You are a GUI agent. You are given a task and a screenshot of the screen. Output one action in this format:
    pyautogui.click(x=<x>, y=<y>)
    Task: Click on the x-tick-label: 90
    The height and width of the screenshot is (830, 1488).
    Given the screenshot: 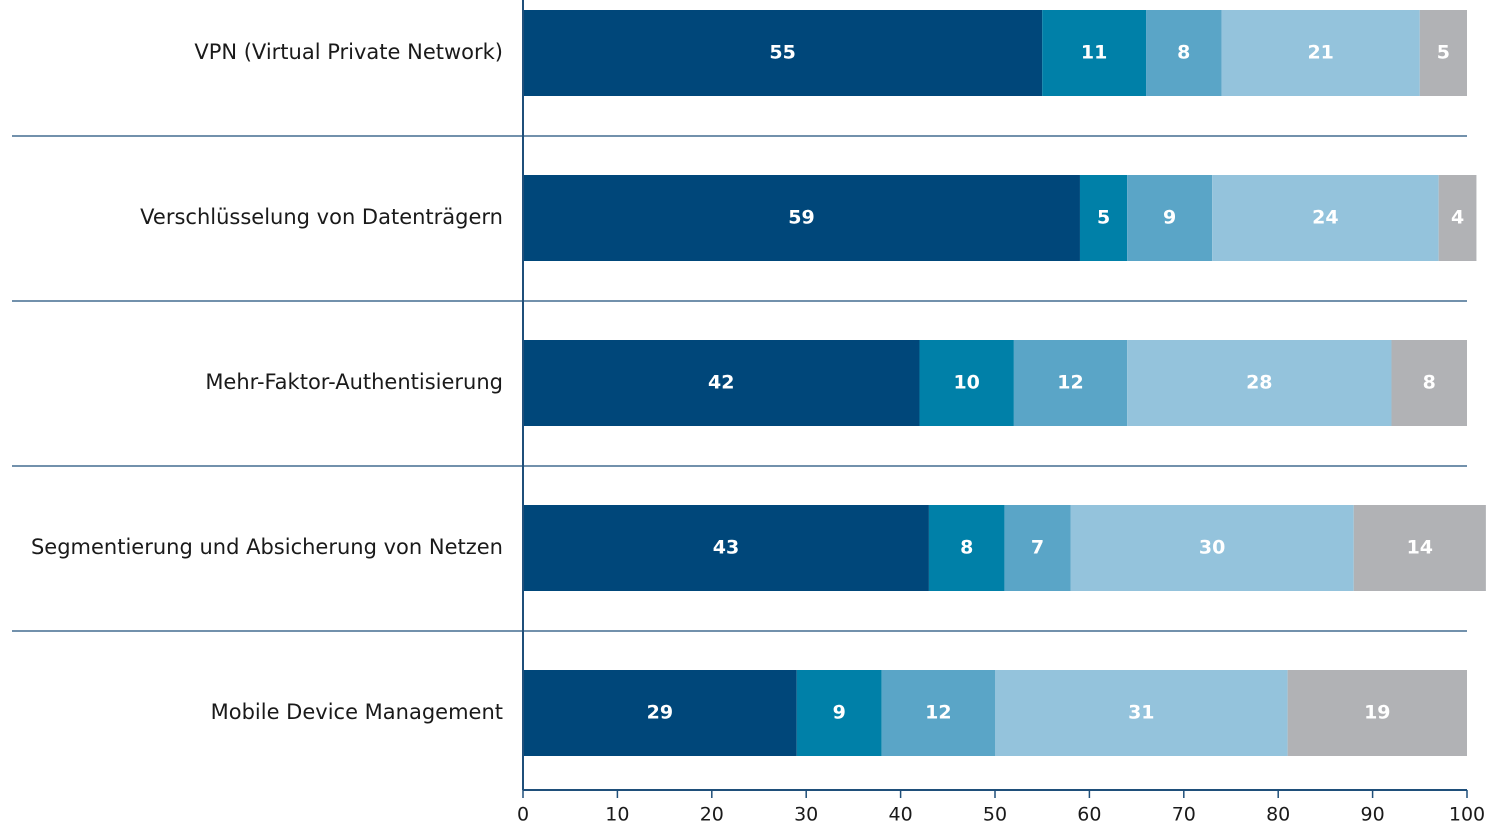 What is the action you would take?
    pyautogui.click(x=1373, y=815)
    